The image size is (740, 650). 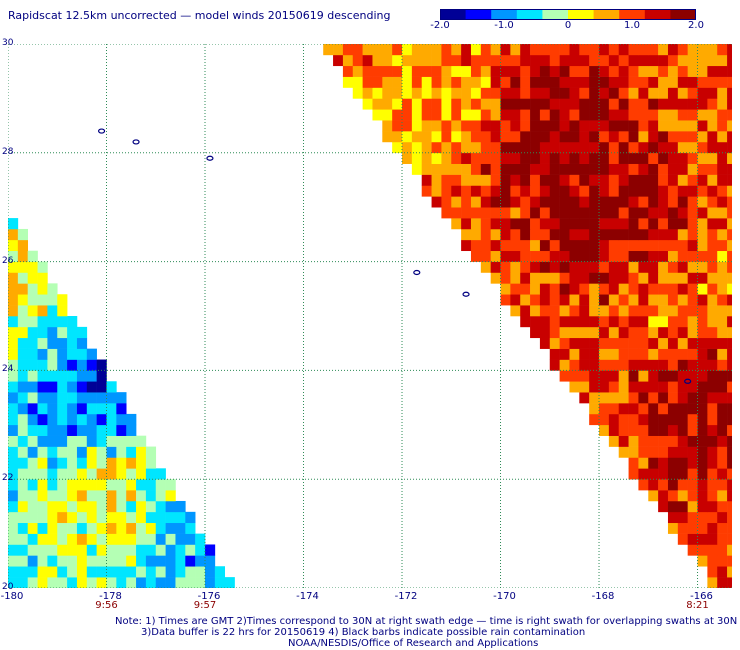 What do you see at coordinates (205, 605) in the screenshot?
I see `swath-time-label: 9:57` at bounding box center [205, 605].